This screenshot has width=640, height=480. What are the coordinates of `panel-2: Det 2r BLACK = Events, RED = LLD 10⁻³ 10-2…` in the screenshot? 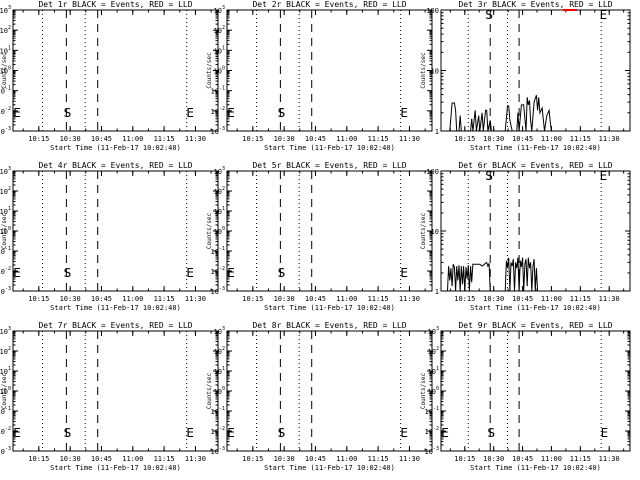 It's located at (319, 76).